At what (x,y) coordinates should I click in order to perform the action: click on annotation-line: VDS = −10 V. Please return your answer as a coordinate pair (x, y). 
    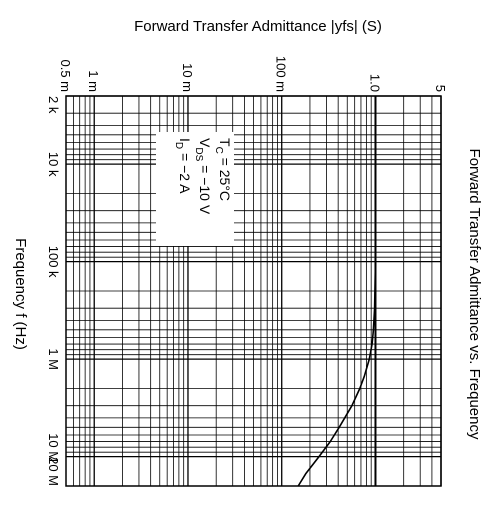
    Looking at the image, I should click on (203, 176).